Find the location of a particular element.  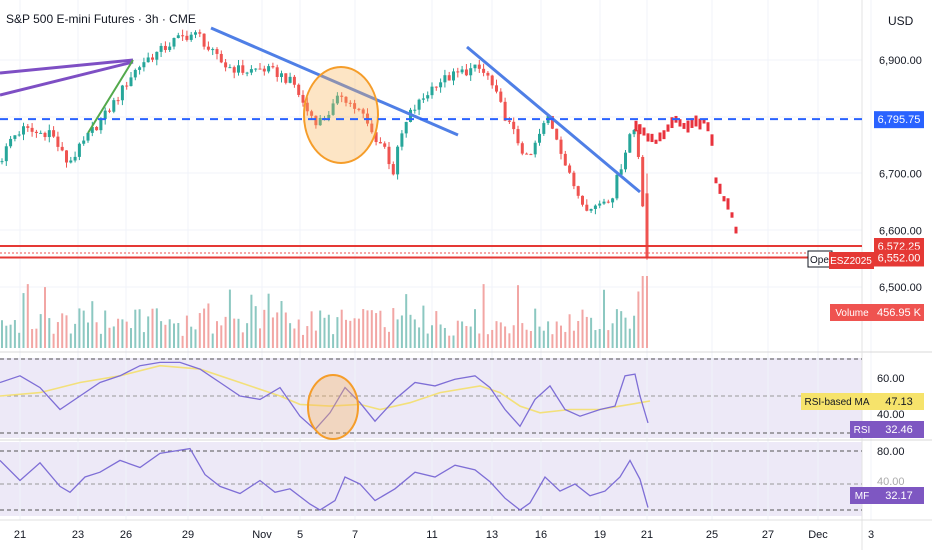

mfi-label: MF is located at coordinates (862, 496).